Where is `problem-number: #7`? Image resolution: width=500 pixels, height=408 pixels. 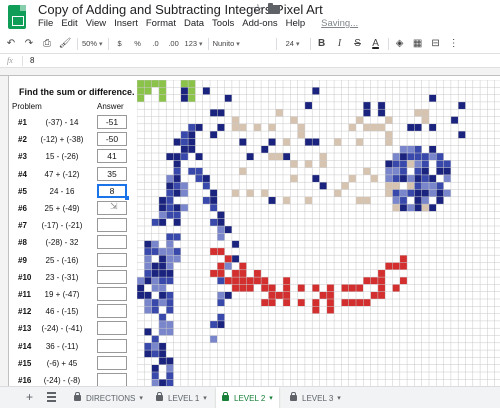 problem-number: #7 is located at coordinates (22, 226).